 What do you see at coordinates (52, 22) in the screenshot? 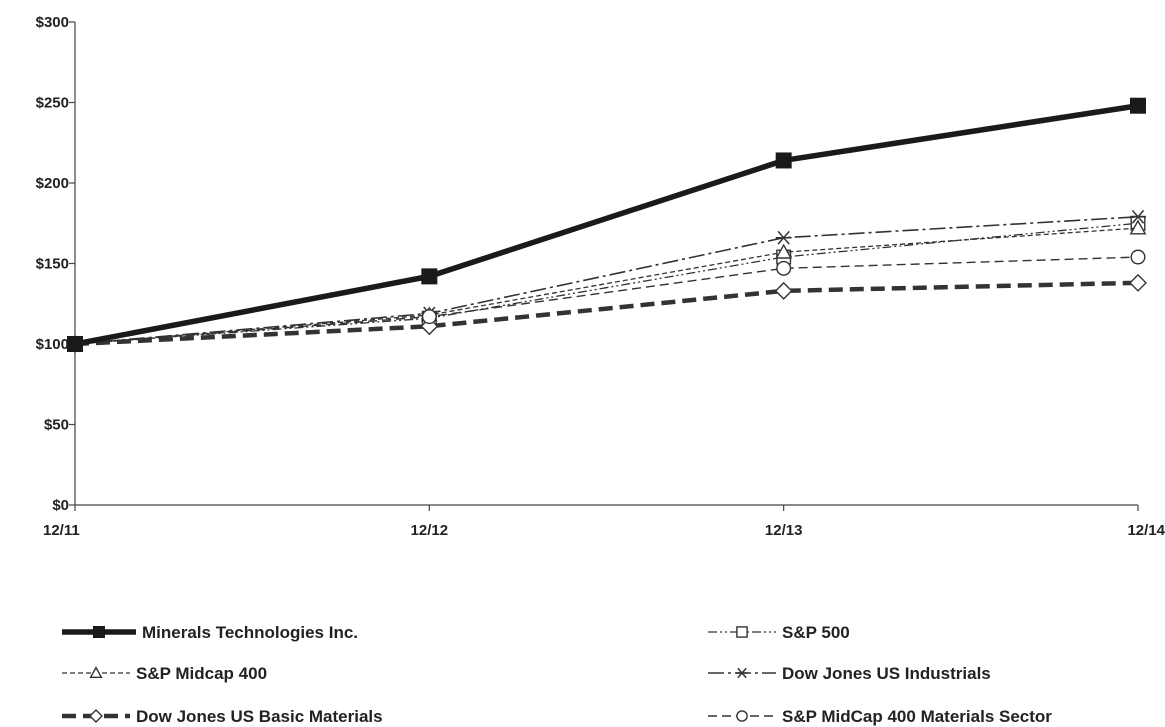
I see `y-tick-label: $300` at bounding box center [52, 22].